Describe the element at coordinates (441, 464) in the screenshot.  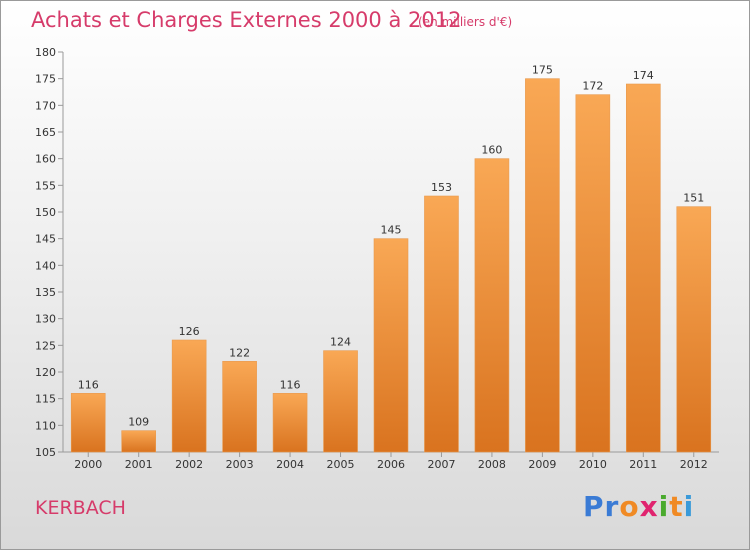
I see `x-tick-label: 2007` at that location.